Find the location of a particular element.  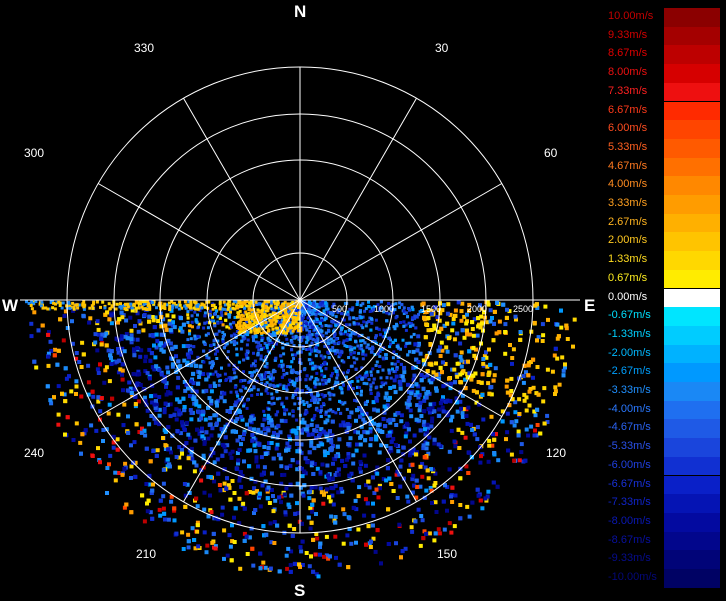

legend-label: -9.33m/s is located at coordinates (629, 558).